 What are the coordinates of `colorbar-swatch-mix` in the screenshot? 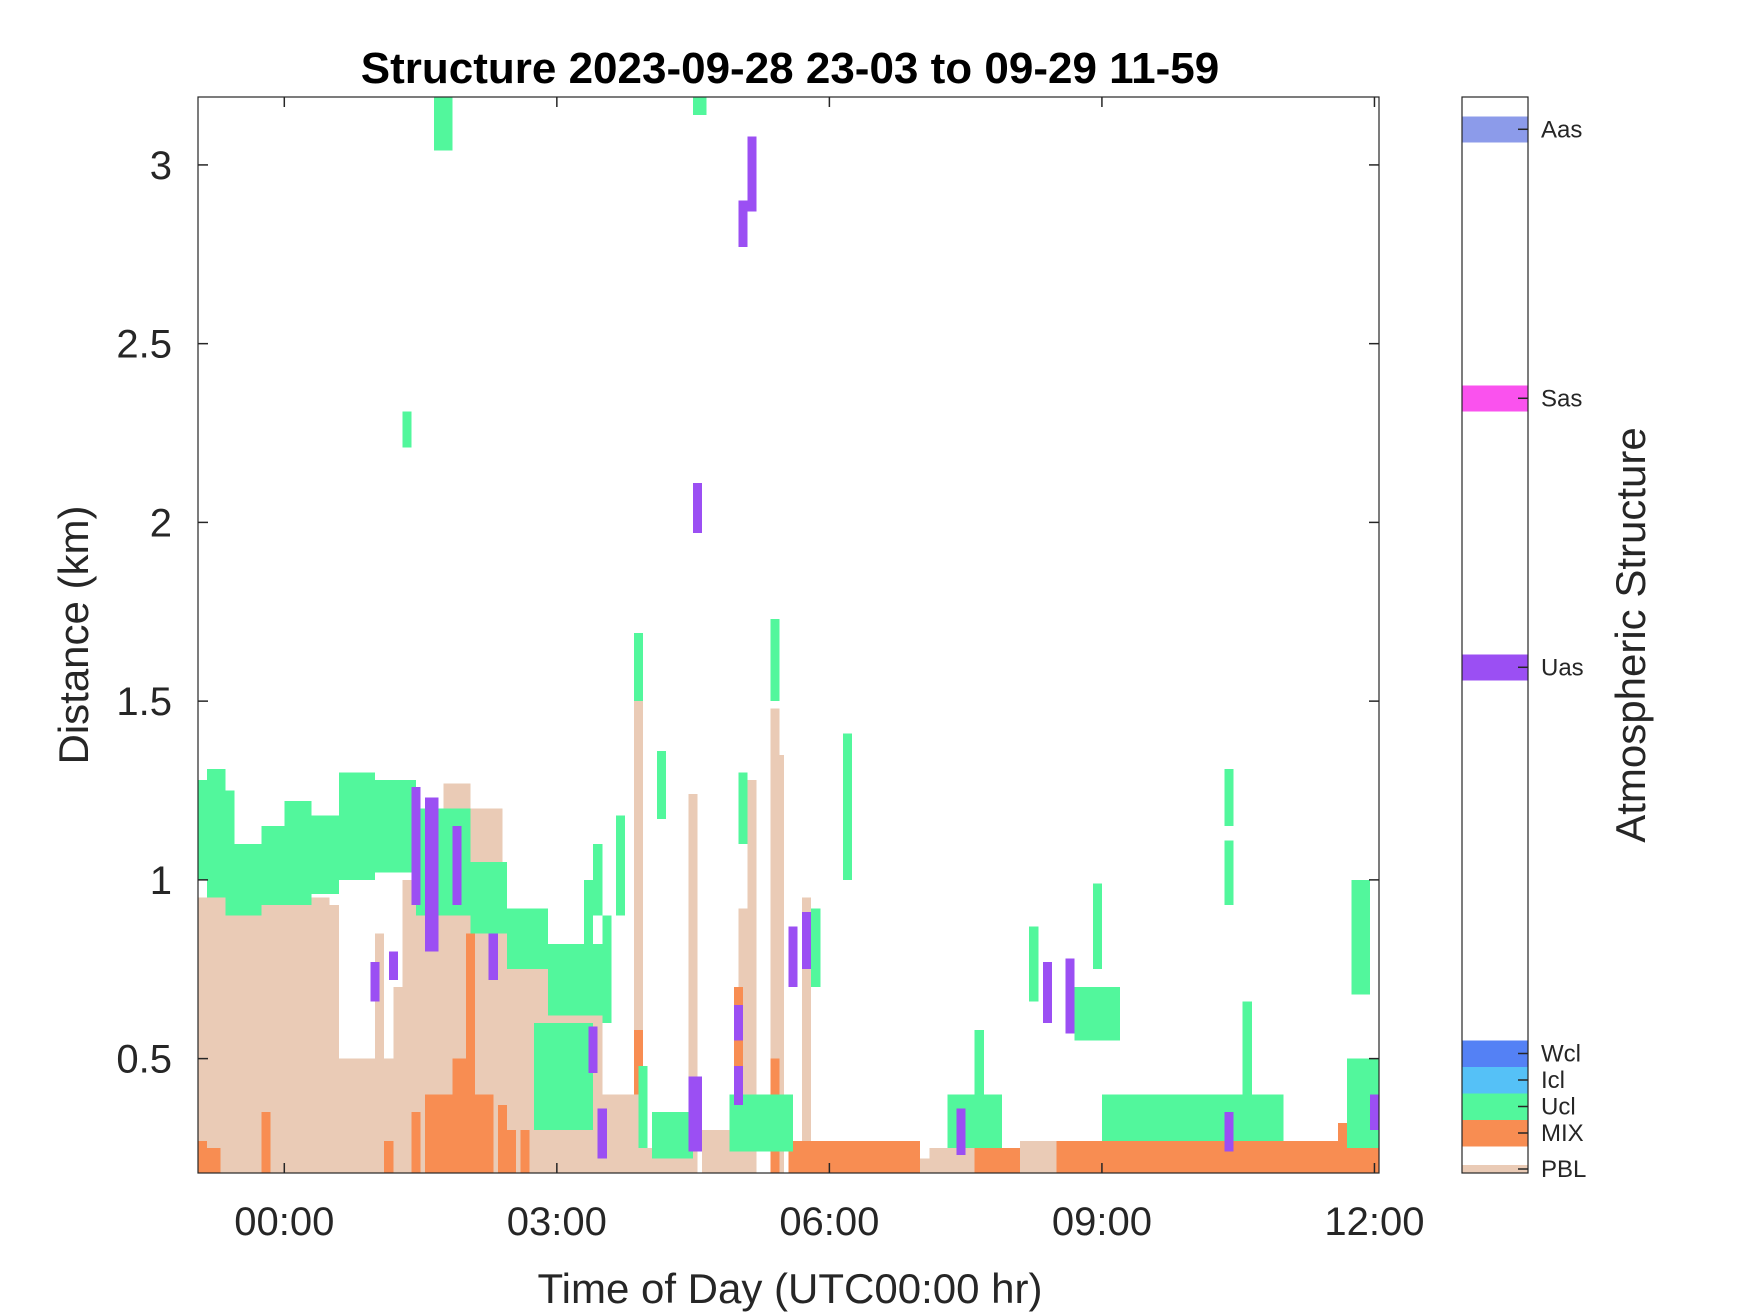 It's located at (1495, 1133).